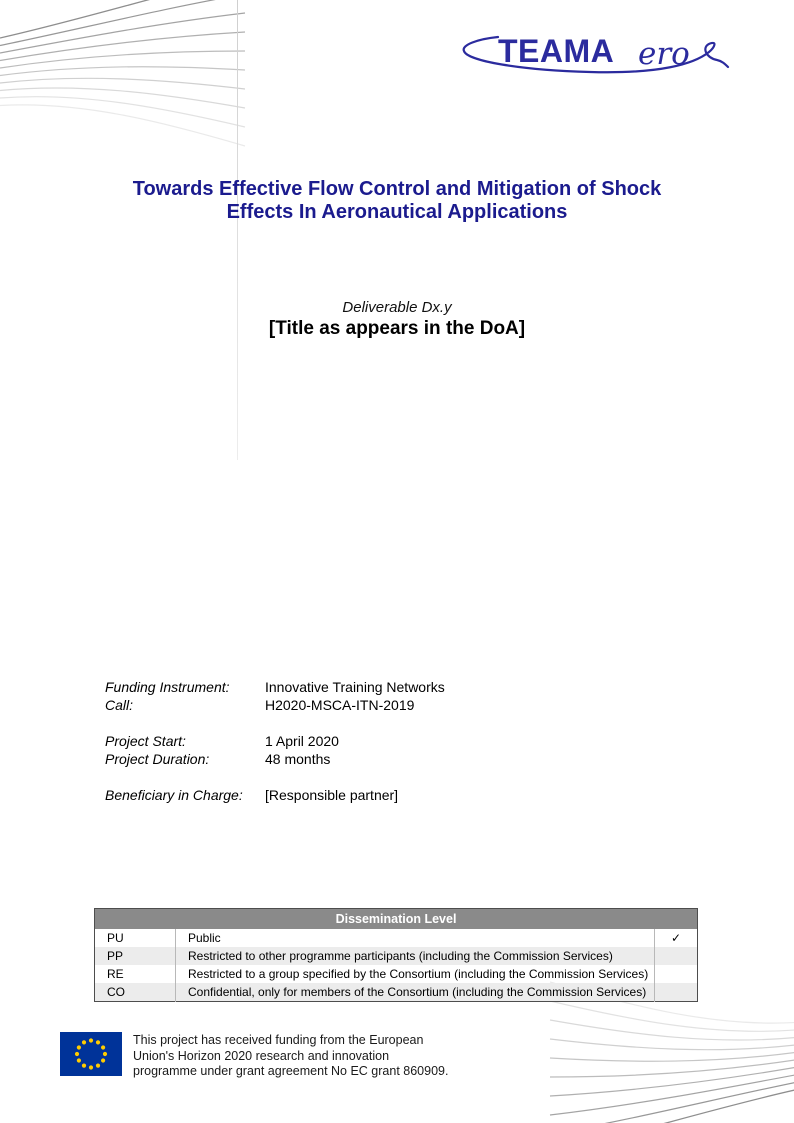 The height and width of the screenshot is (1123, 794). Describe the element at coordinates (145, 741) in the screenshot. I see `project-start-label: Project Start:` at that location.